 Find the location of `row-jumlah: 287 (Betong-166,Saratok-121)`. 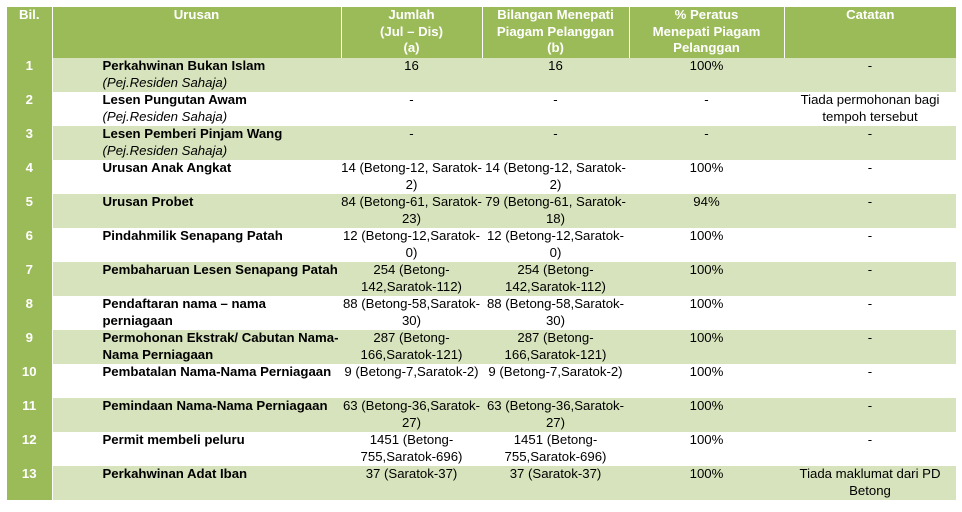

row-jumlah: 287 (Betong-166,Saratok-121) is located at coordinates (411, 347).